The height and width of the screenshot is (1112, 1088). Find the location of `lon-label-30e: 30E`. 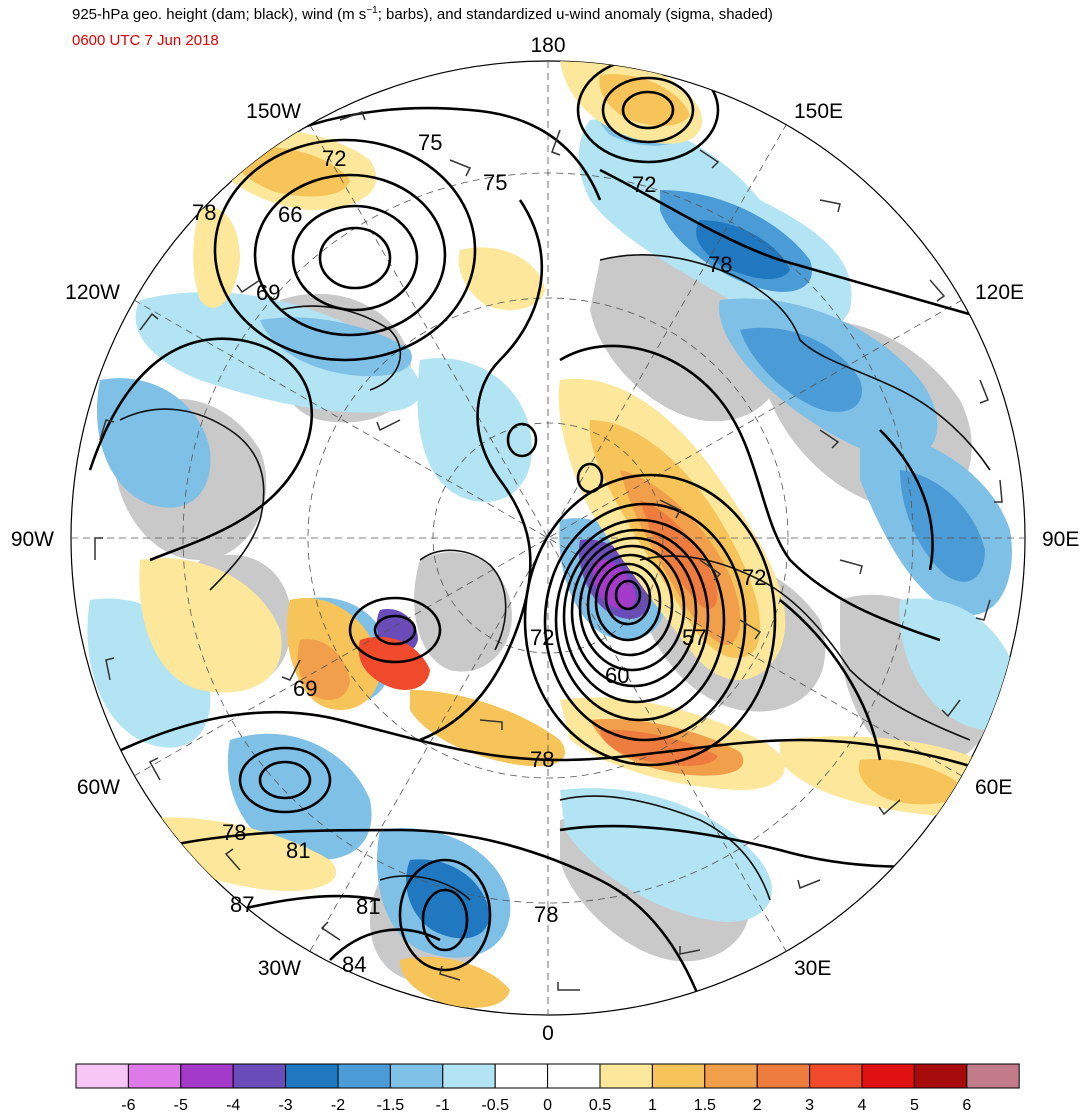

lon-label-30e: 30E is located at coordinates (812, 968).